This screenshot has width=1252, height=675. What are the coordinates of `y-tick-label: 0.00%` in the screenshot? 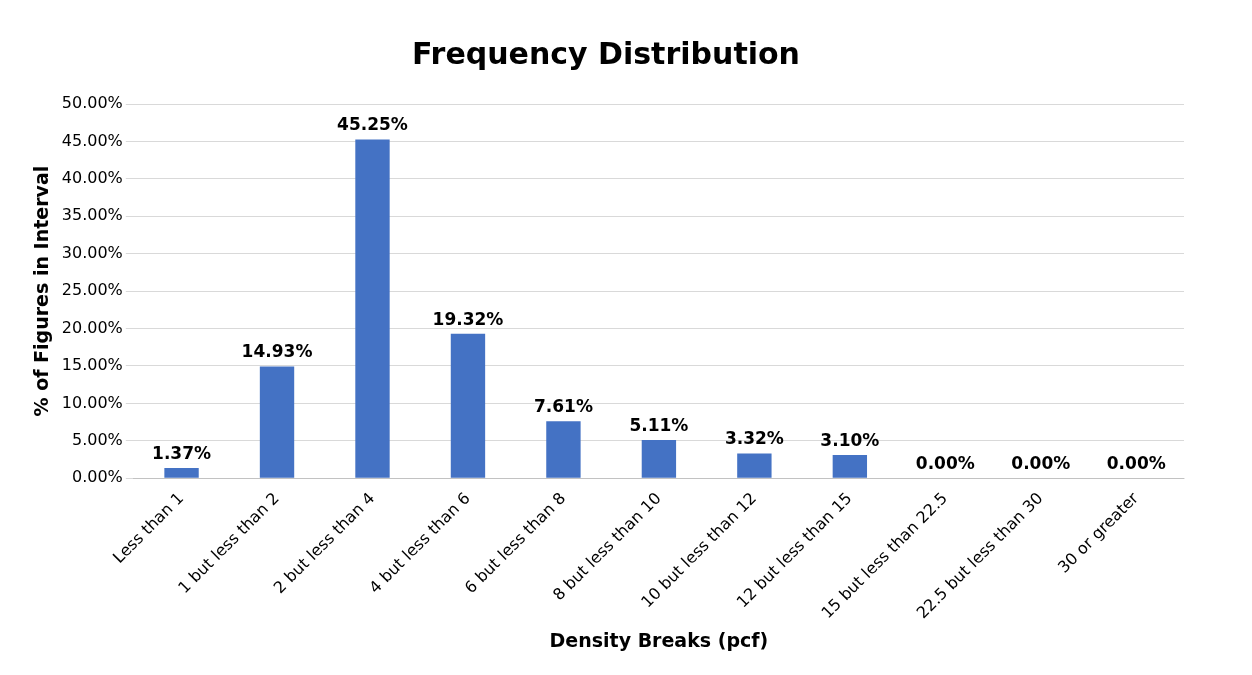 It's located at (97, 477).